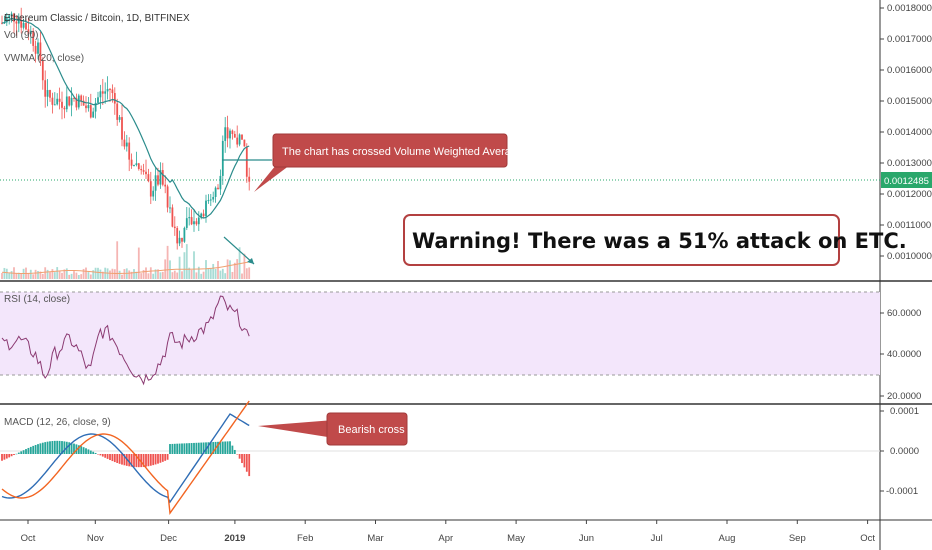  What do you see at coordinates (909, 70) in the screenshot?
I see `price-tick: 0.0016000` at bounding box center [909, 70].